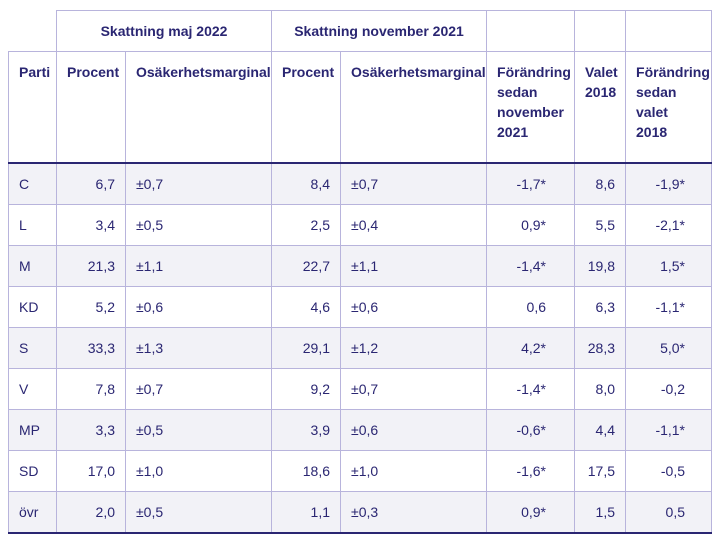 The width and height of the screenshot is (720, 538). I want to click on cell-forandring-valet: 1,5*, so click(669, 266).